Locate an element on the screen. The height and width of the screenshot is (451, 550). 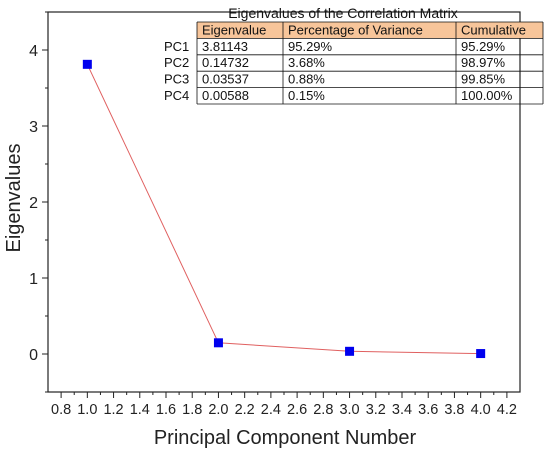
x-tick-label: 3.0 is located at coordinates (349, 410).